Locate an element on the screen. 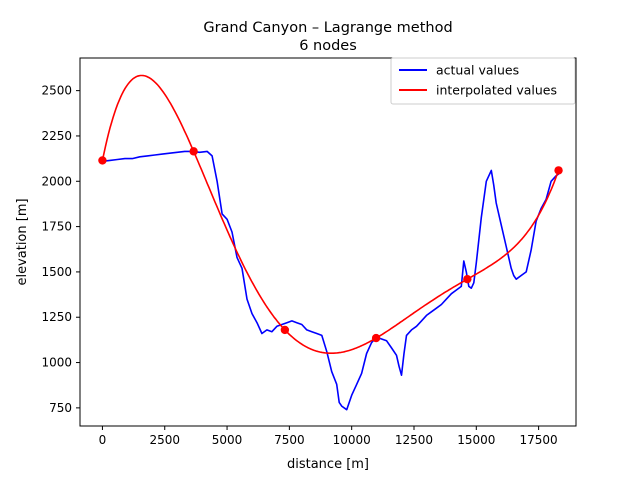  y-tick-label: 1000 is located at coordinates (56, 363).